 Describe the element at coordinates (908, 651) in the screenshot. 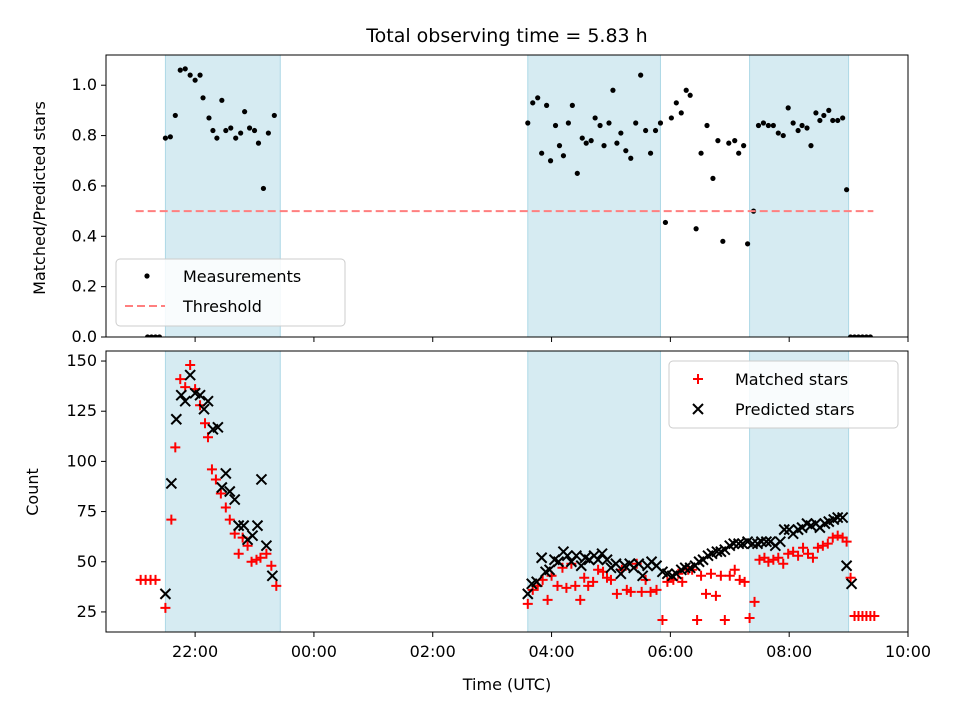

I see `x-tick-label: 10:00` at that location.